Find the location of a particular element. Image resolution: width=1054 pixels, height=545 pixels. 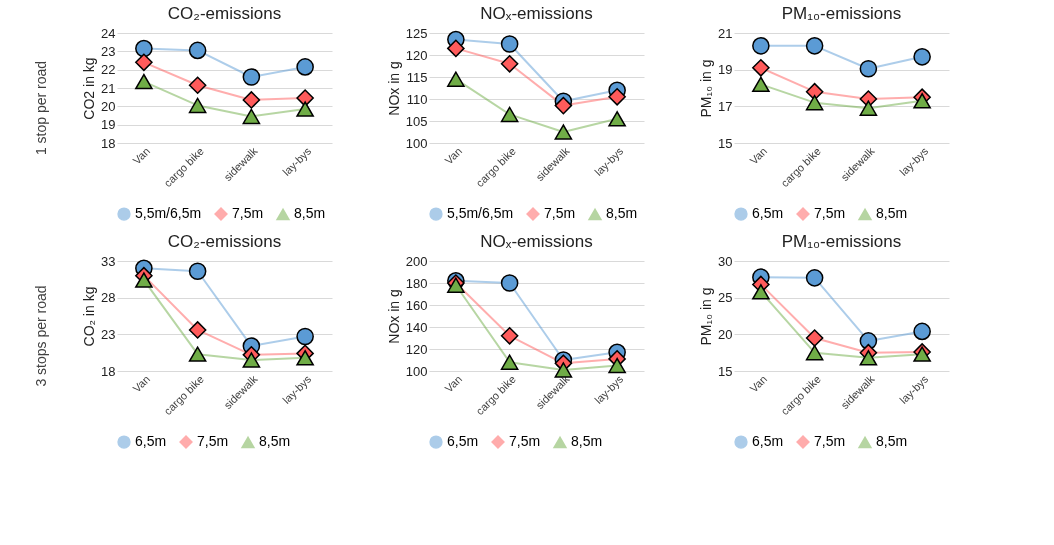

y-tick-label: 25 is located at coordinates (725, 298).